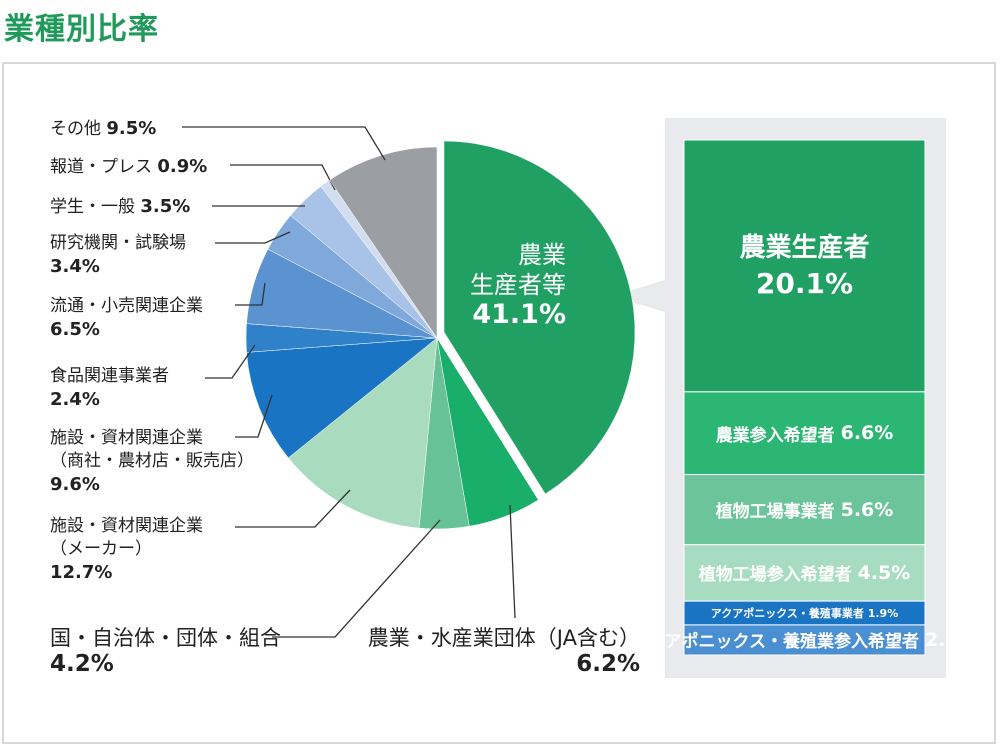 This screenshot has height=748, width=1000. Describe the element at coordinates (165, 638) in the screenshot. I see `category-label: 国・自治体・団体・組合` at that location.